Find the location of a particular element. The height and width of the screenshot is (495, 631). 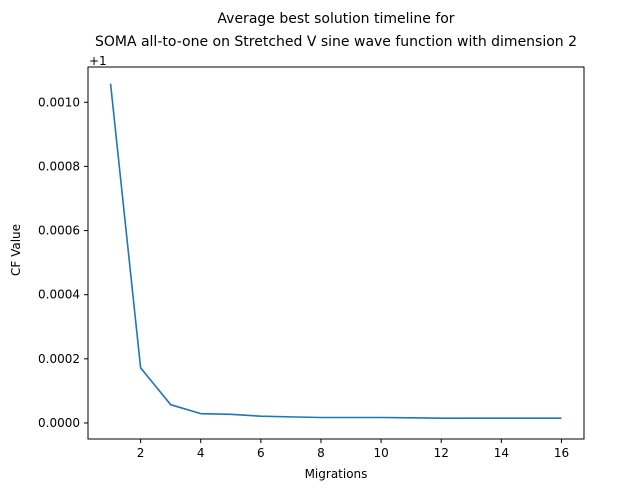

x-axis-label: Migrations is located at coordinates (336, 474).